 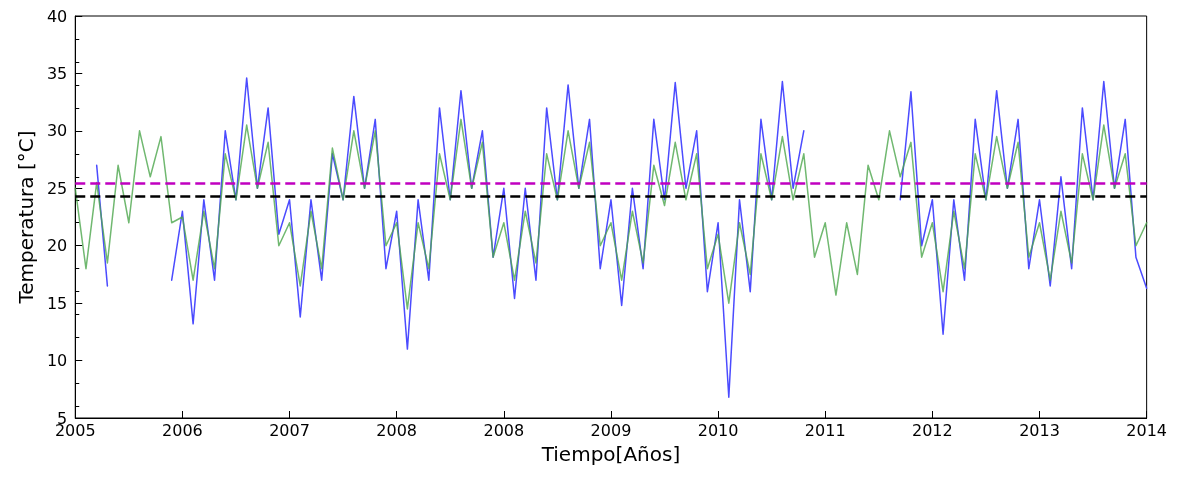 What do you see at coordinates (57, 303) in the screenshot?
I see `y-tick-label: 15` at bounding box center [57, 303].